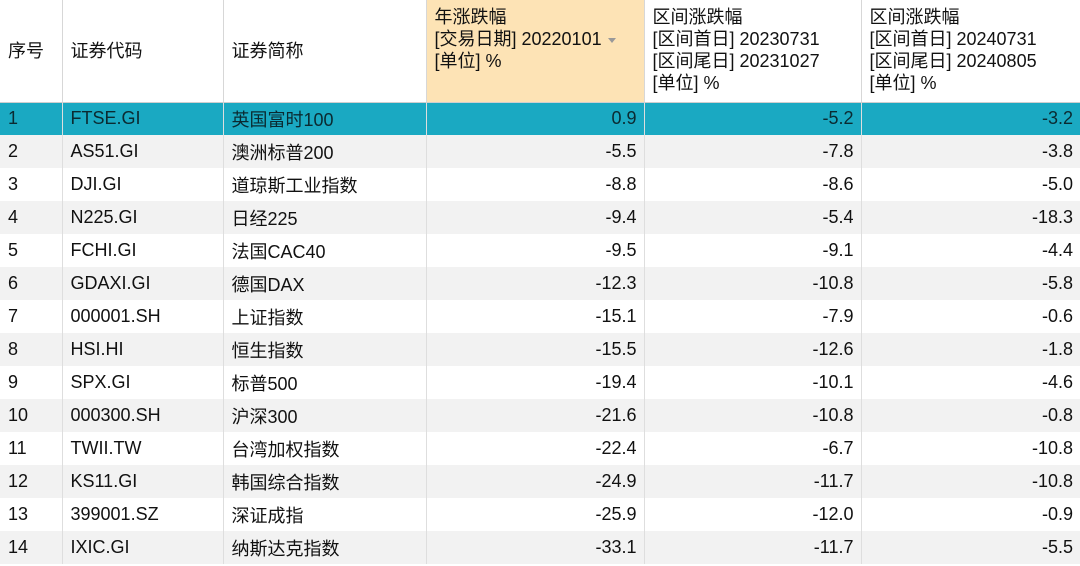  I want to click on index-cell: 11, so click(31, 448).